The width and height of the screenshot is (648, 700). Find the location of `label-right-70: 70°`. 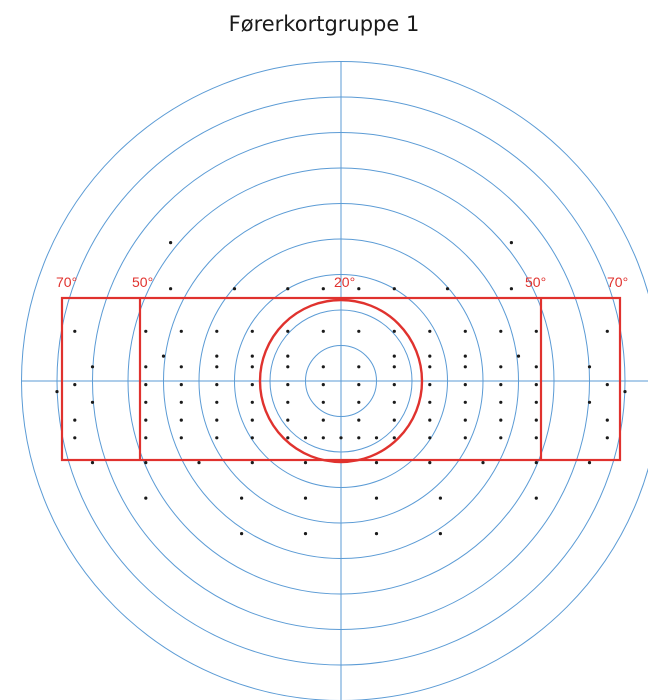

label-right-70: 70° is located at coordinates (617, 282).